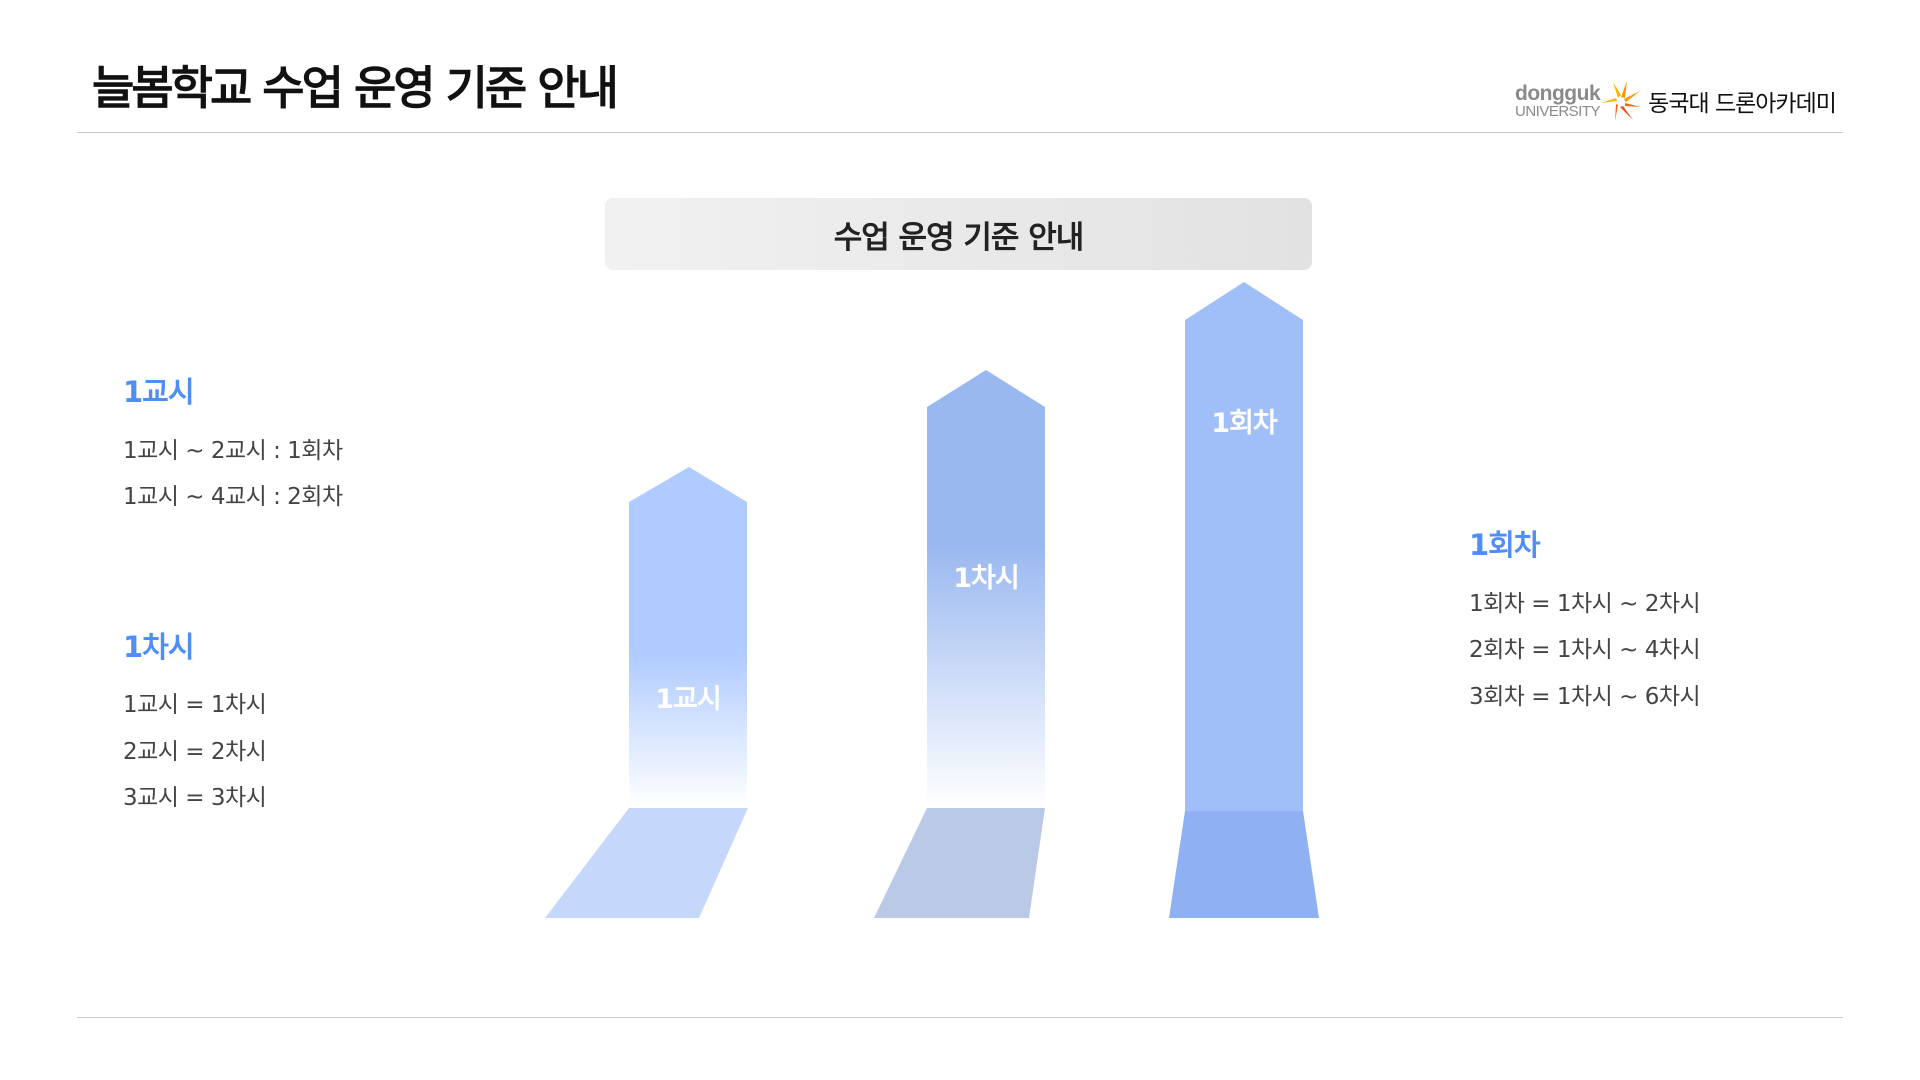 This screenshot has width=1920, height=1080. Describe the element at coordinates (355, 88) in the screenshot. I see `page-title: 늘봄학교 수업 운영 기준 안내` at that location.